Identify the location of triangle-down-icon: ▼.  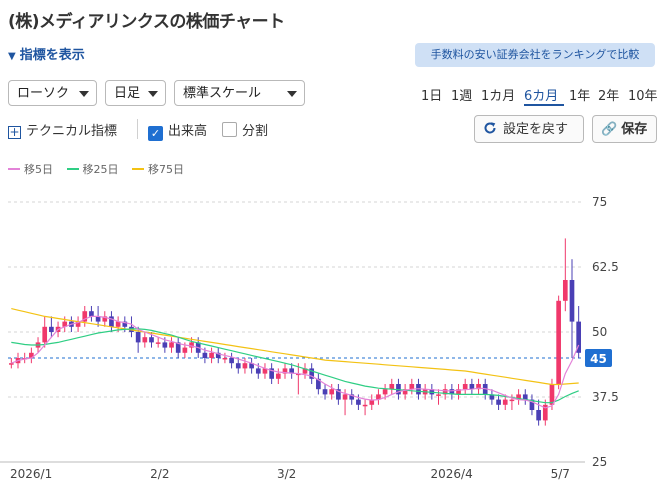
(12, 56).